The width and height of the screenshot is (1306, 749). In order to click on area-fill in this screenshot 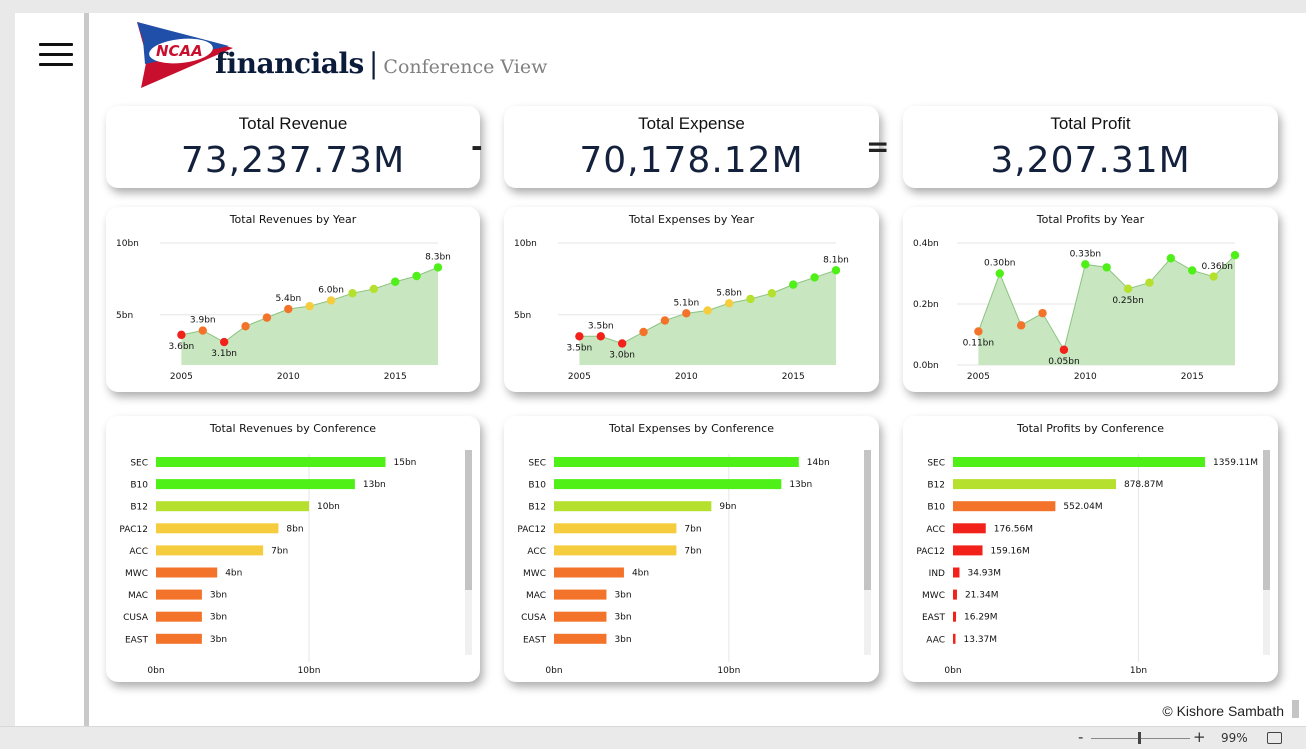, I will do `click(1106, 310)`.